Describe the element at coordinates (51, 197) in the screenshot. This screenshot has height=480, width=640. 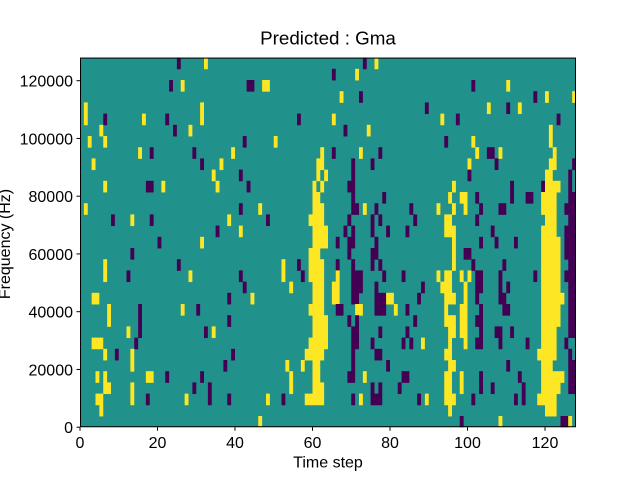
I see `svg-text: 80000` at that location.